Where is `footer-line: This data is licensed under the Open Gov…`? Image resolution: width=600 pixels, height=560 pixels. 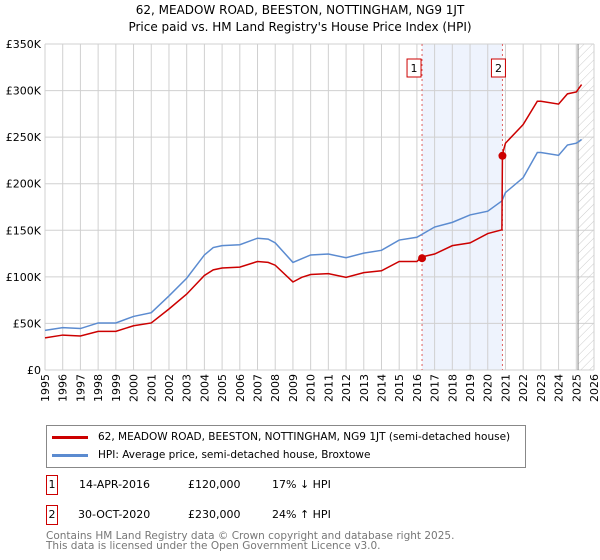
footer-line: This data is licensed under the Open Gov… is located at coordinates (213, 546).